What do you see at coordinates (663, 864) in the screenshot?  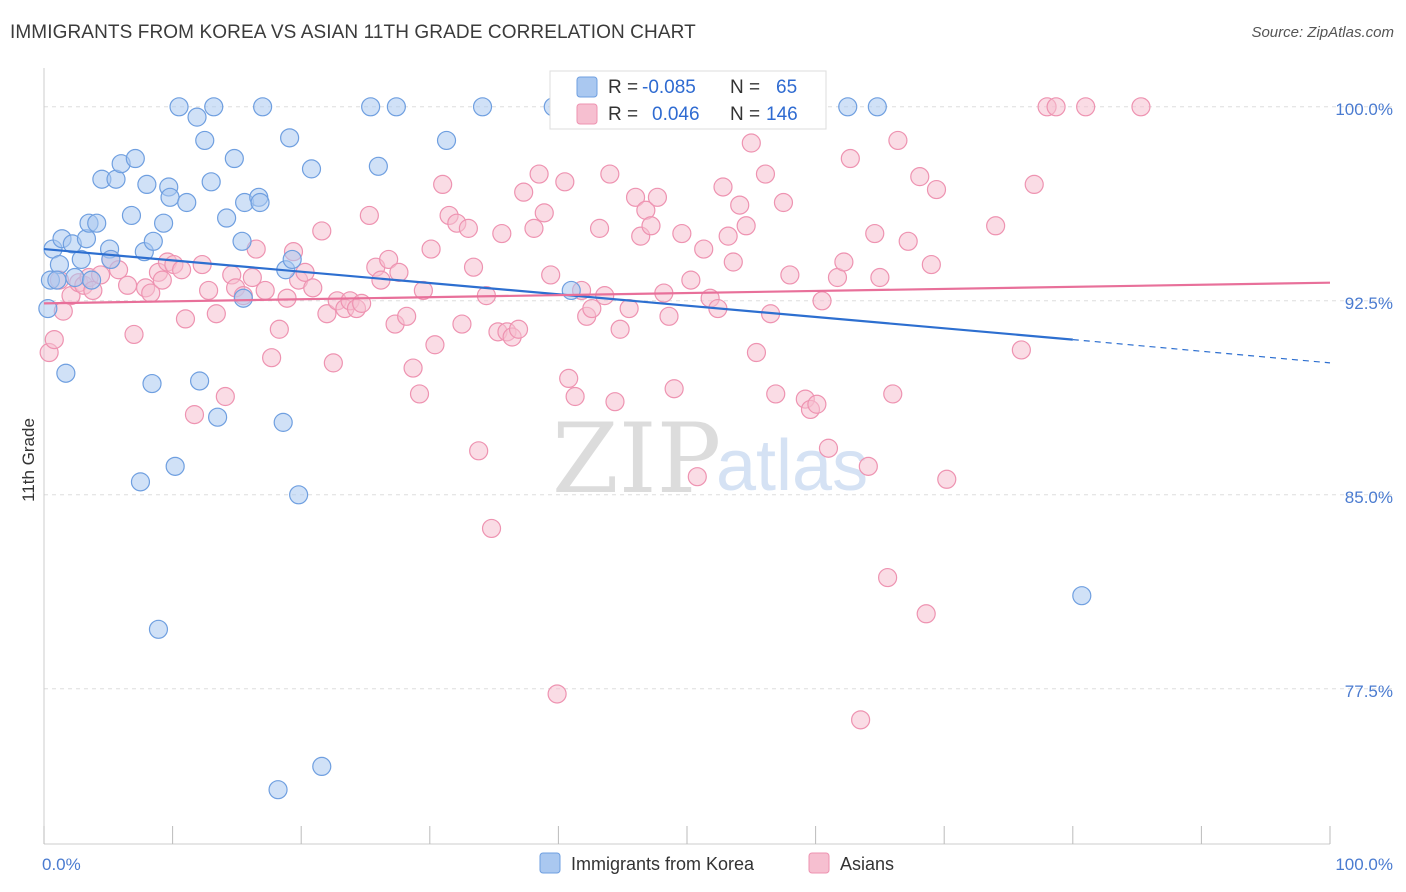 I see `bottom-legend-label-korea: Immigrants from Korea` at bounding box center [663, 864].